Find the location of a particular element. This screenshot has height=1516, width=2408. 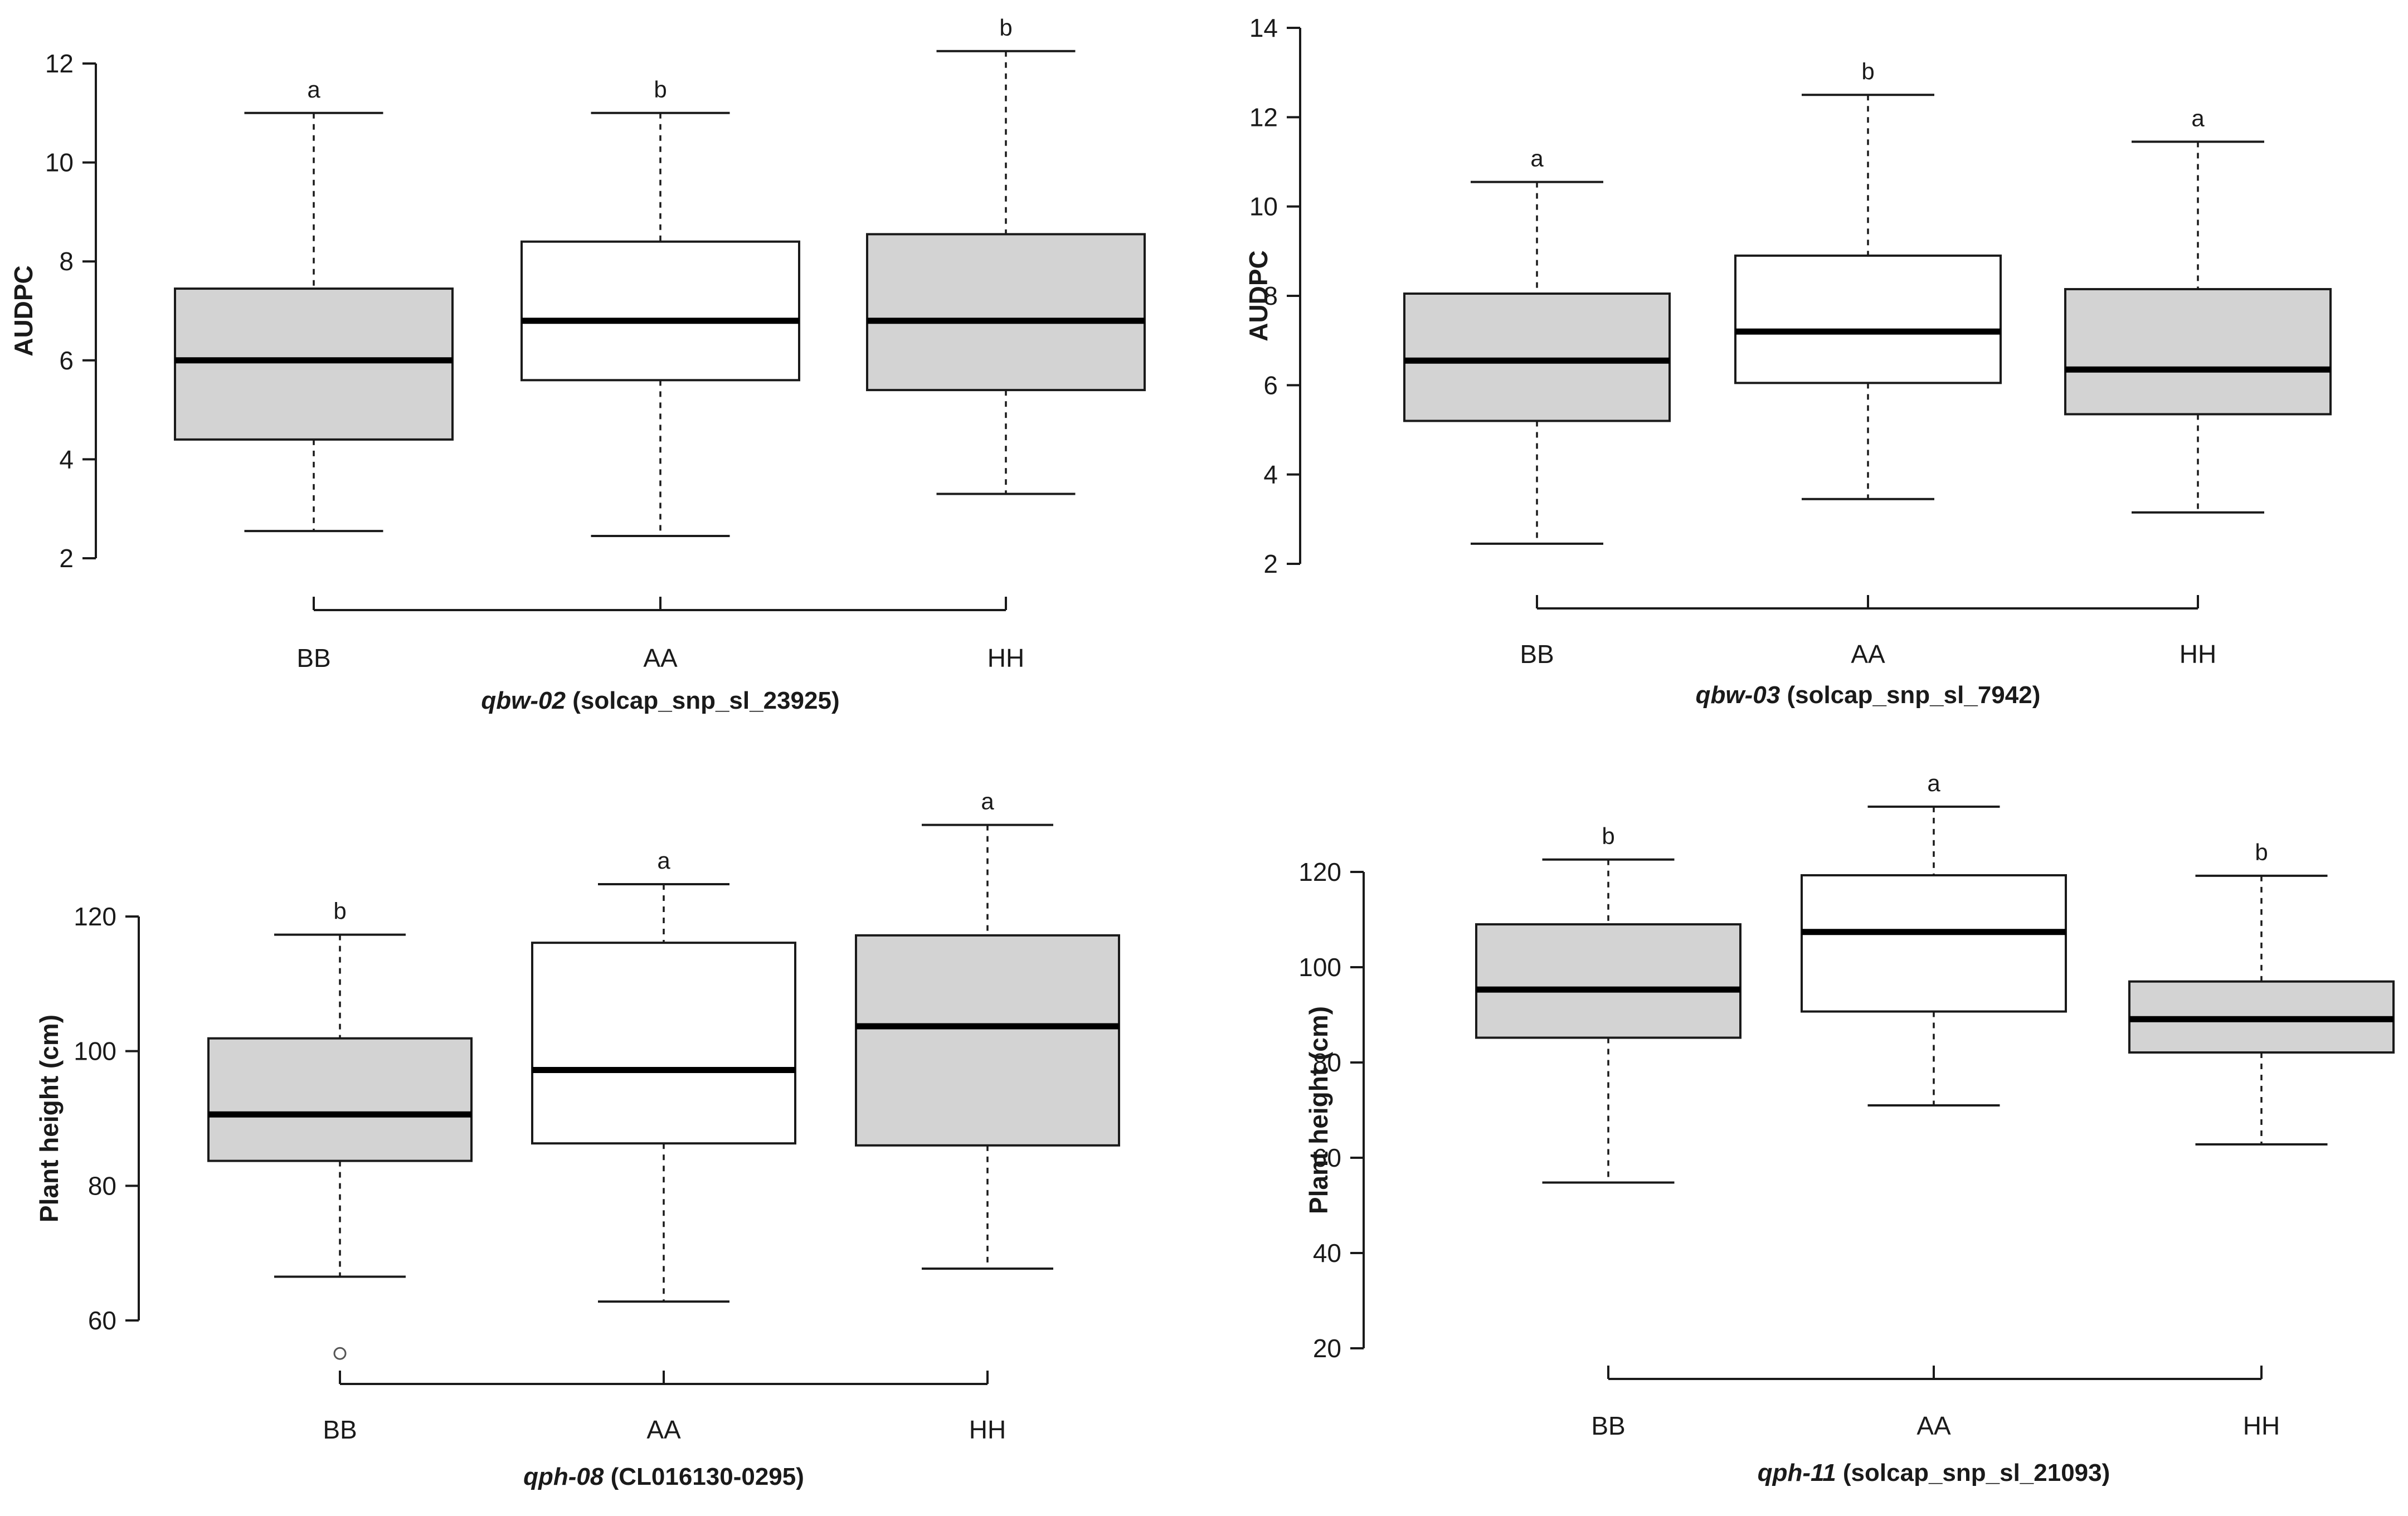

x-axis-title-locus: qbw-03 is located at coordinates (1739, 695).